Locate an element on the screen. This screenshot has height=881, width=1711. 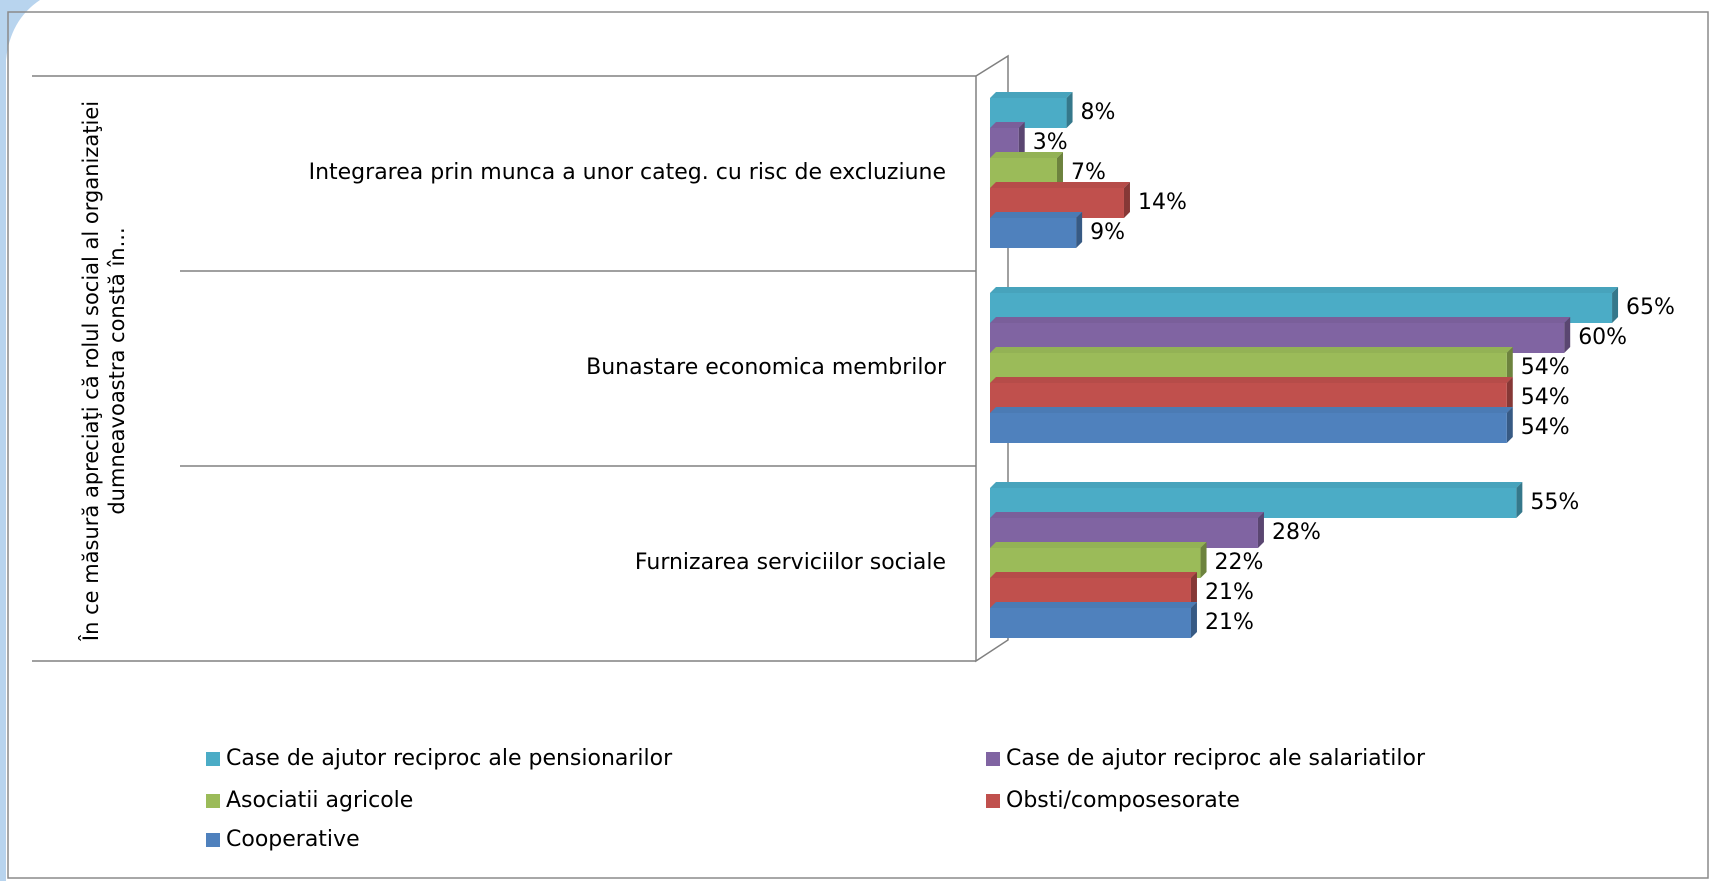
category-label: Furnizarea serviciilor sociale is located at coordinates (790, 562).